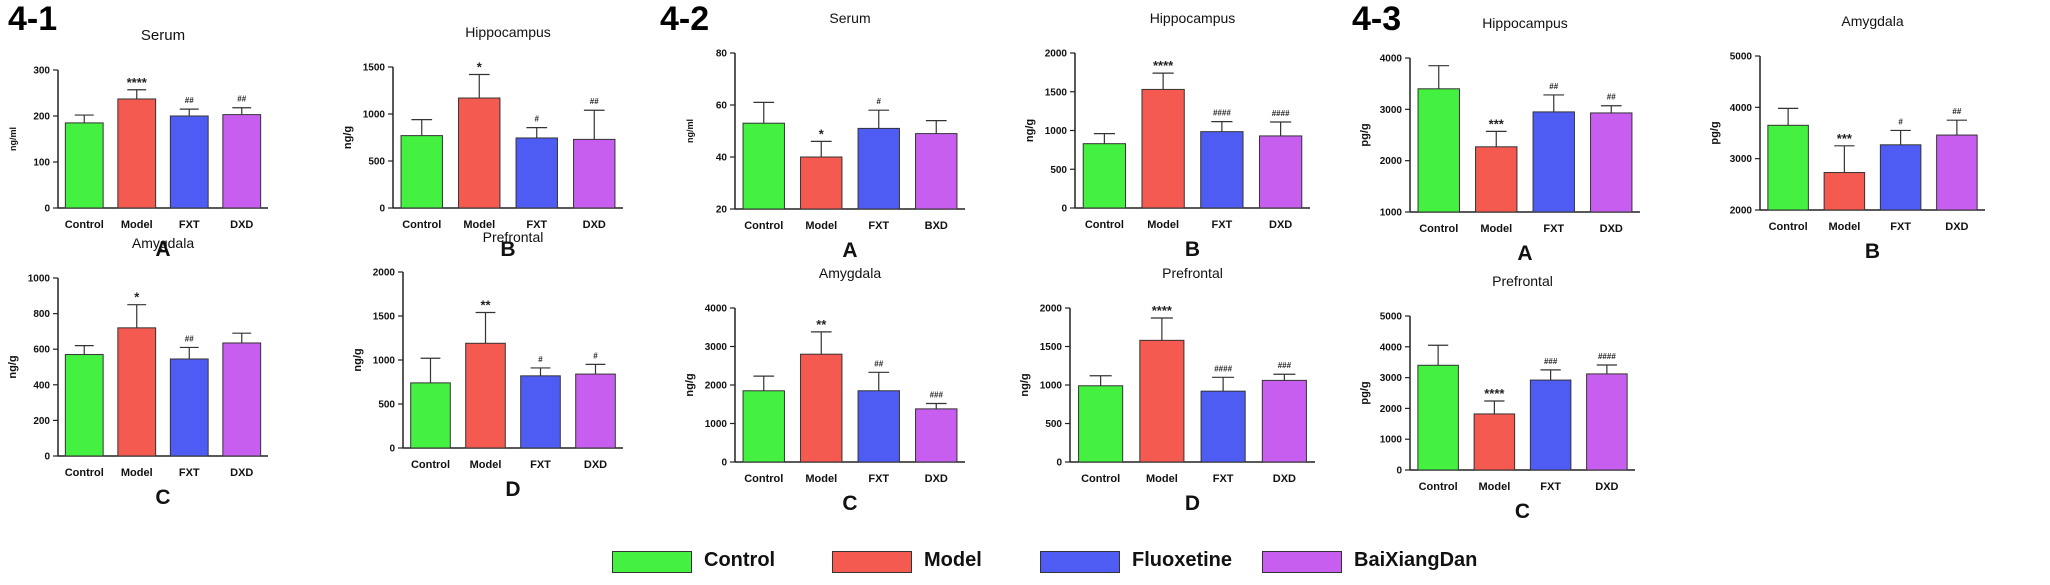 This screenshot has width=2050, height=585. I want to click on y-tick-label-4-2-d-0: 0, so click(1059, 463).